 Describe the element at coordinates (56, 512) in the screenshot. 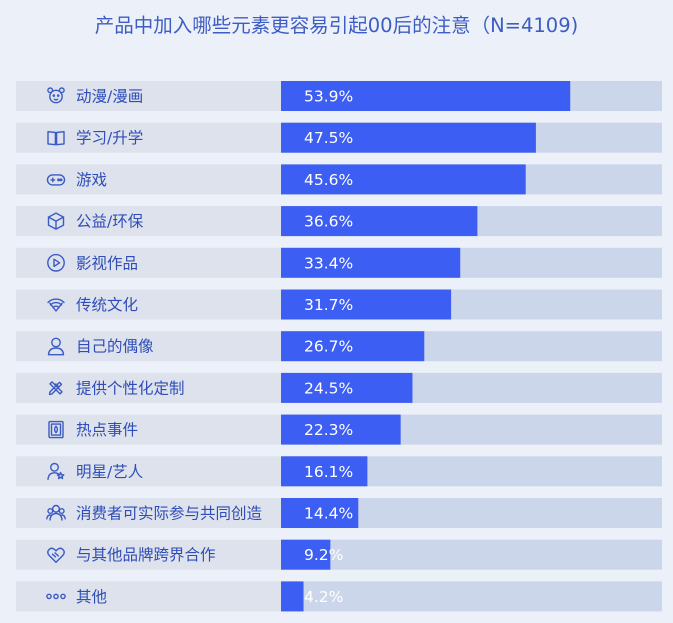

I see `group-icon` at that location.